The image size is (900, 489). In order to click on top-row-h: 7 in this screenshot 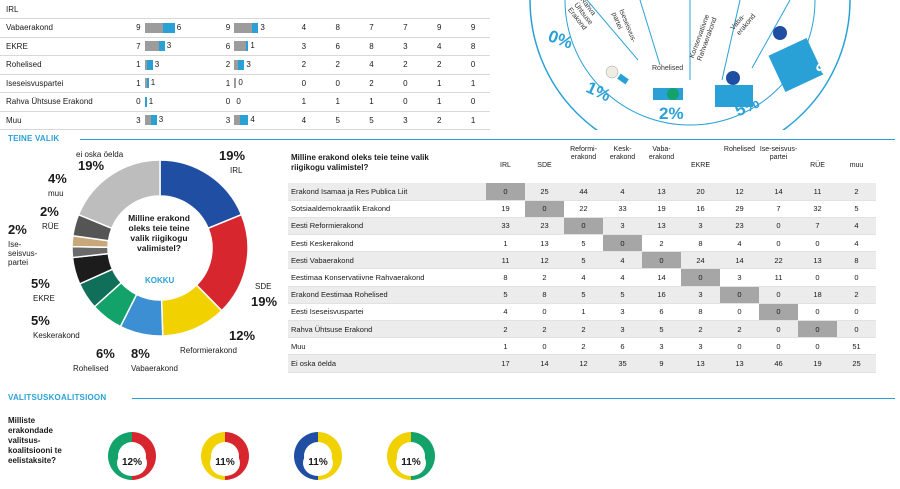, I will do `click(405, 28)`.